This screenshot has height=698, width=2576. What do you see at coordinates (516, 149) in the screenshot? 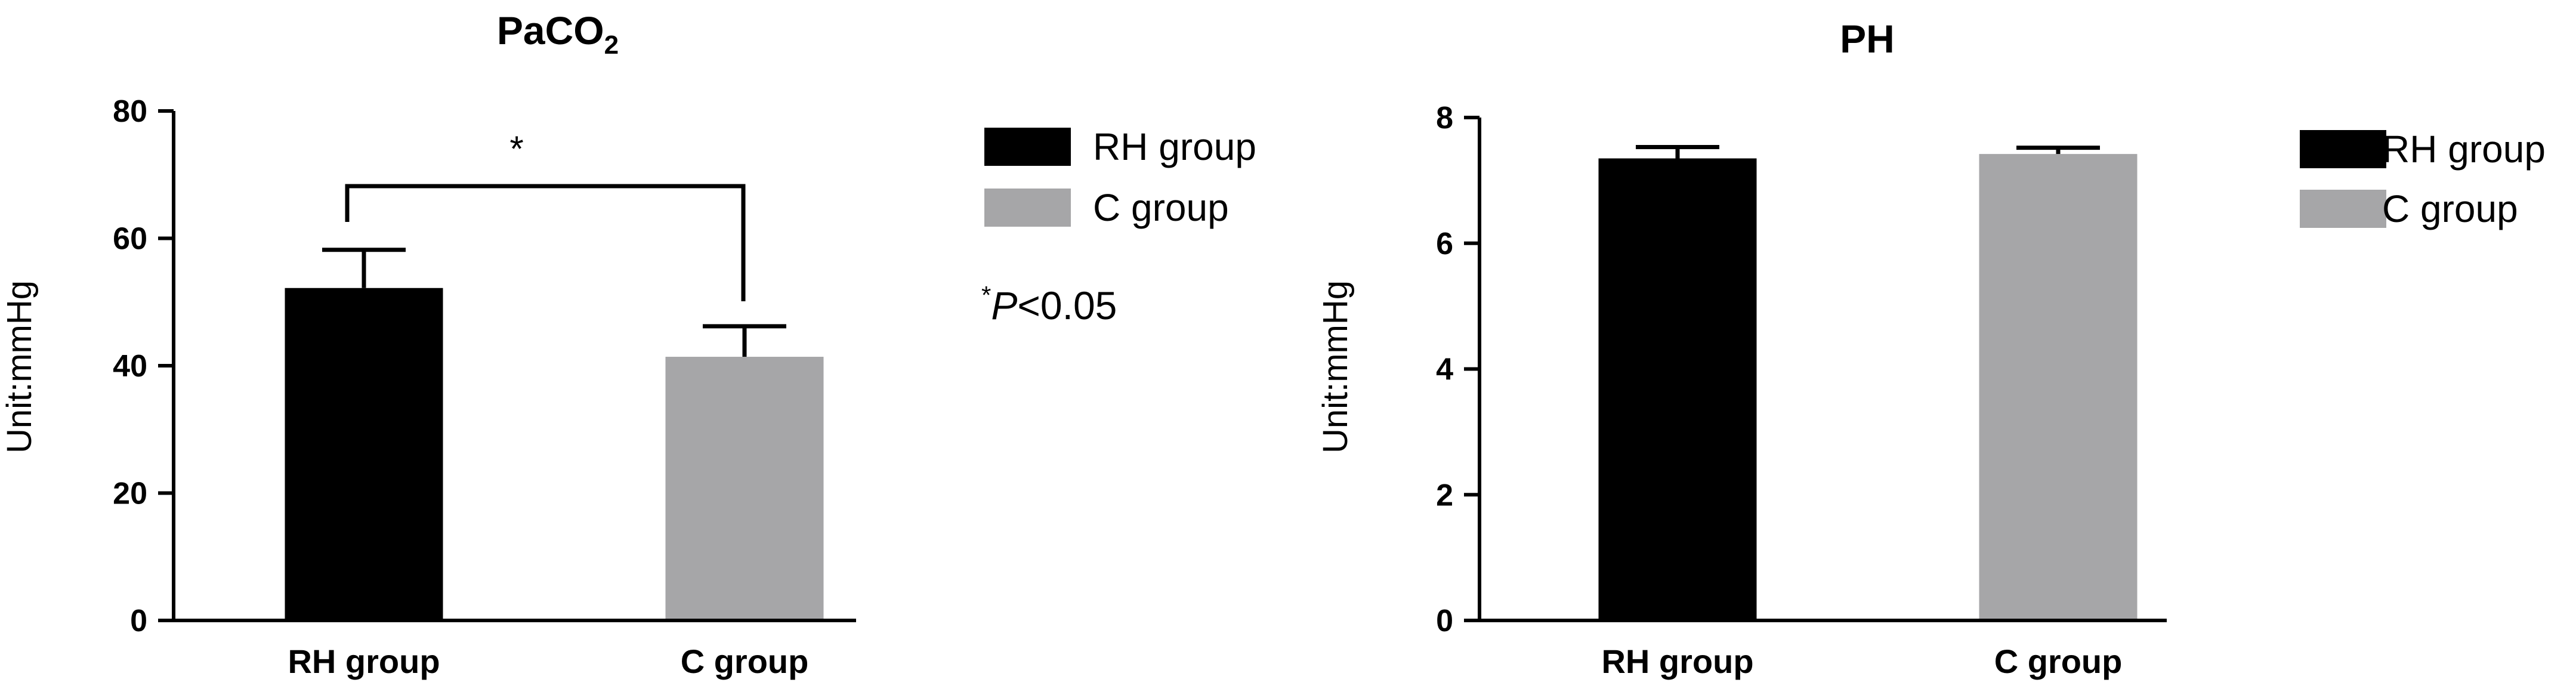
I see `significance-star: *` at bounding box center [516, 149].